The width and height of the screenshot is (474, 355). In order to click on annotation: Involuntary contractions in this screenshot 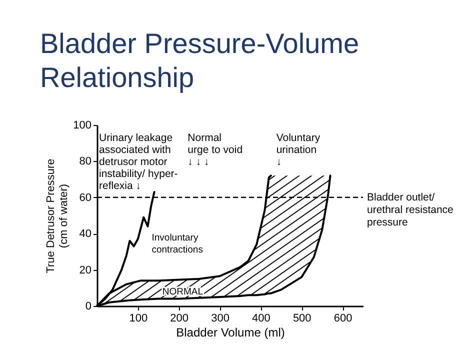, I will do `click(178, 244)`.